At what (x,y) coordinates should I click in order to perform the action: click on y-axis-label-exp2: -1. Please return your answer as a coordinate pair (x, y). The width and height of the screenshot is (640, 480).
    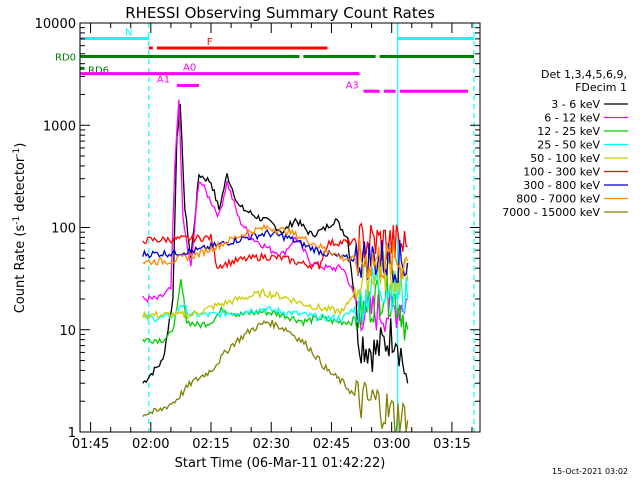
    Looking at the image, I should click on (17, 152).